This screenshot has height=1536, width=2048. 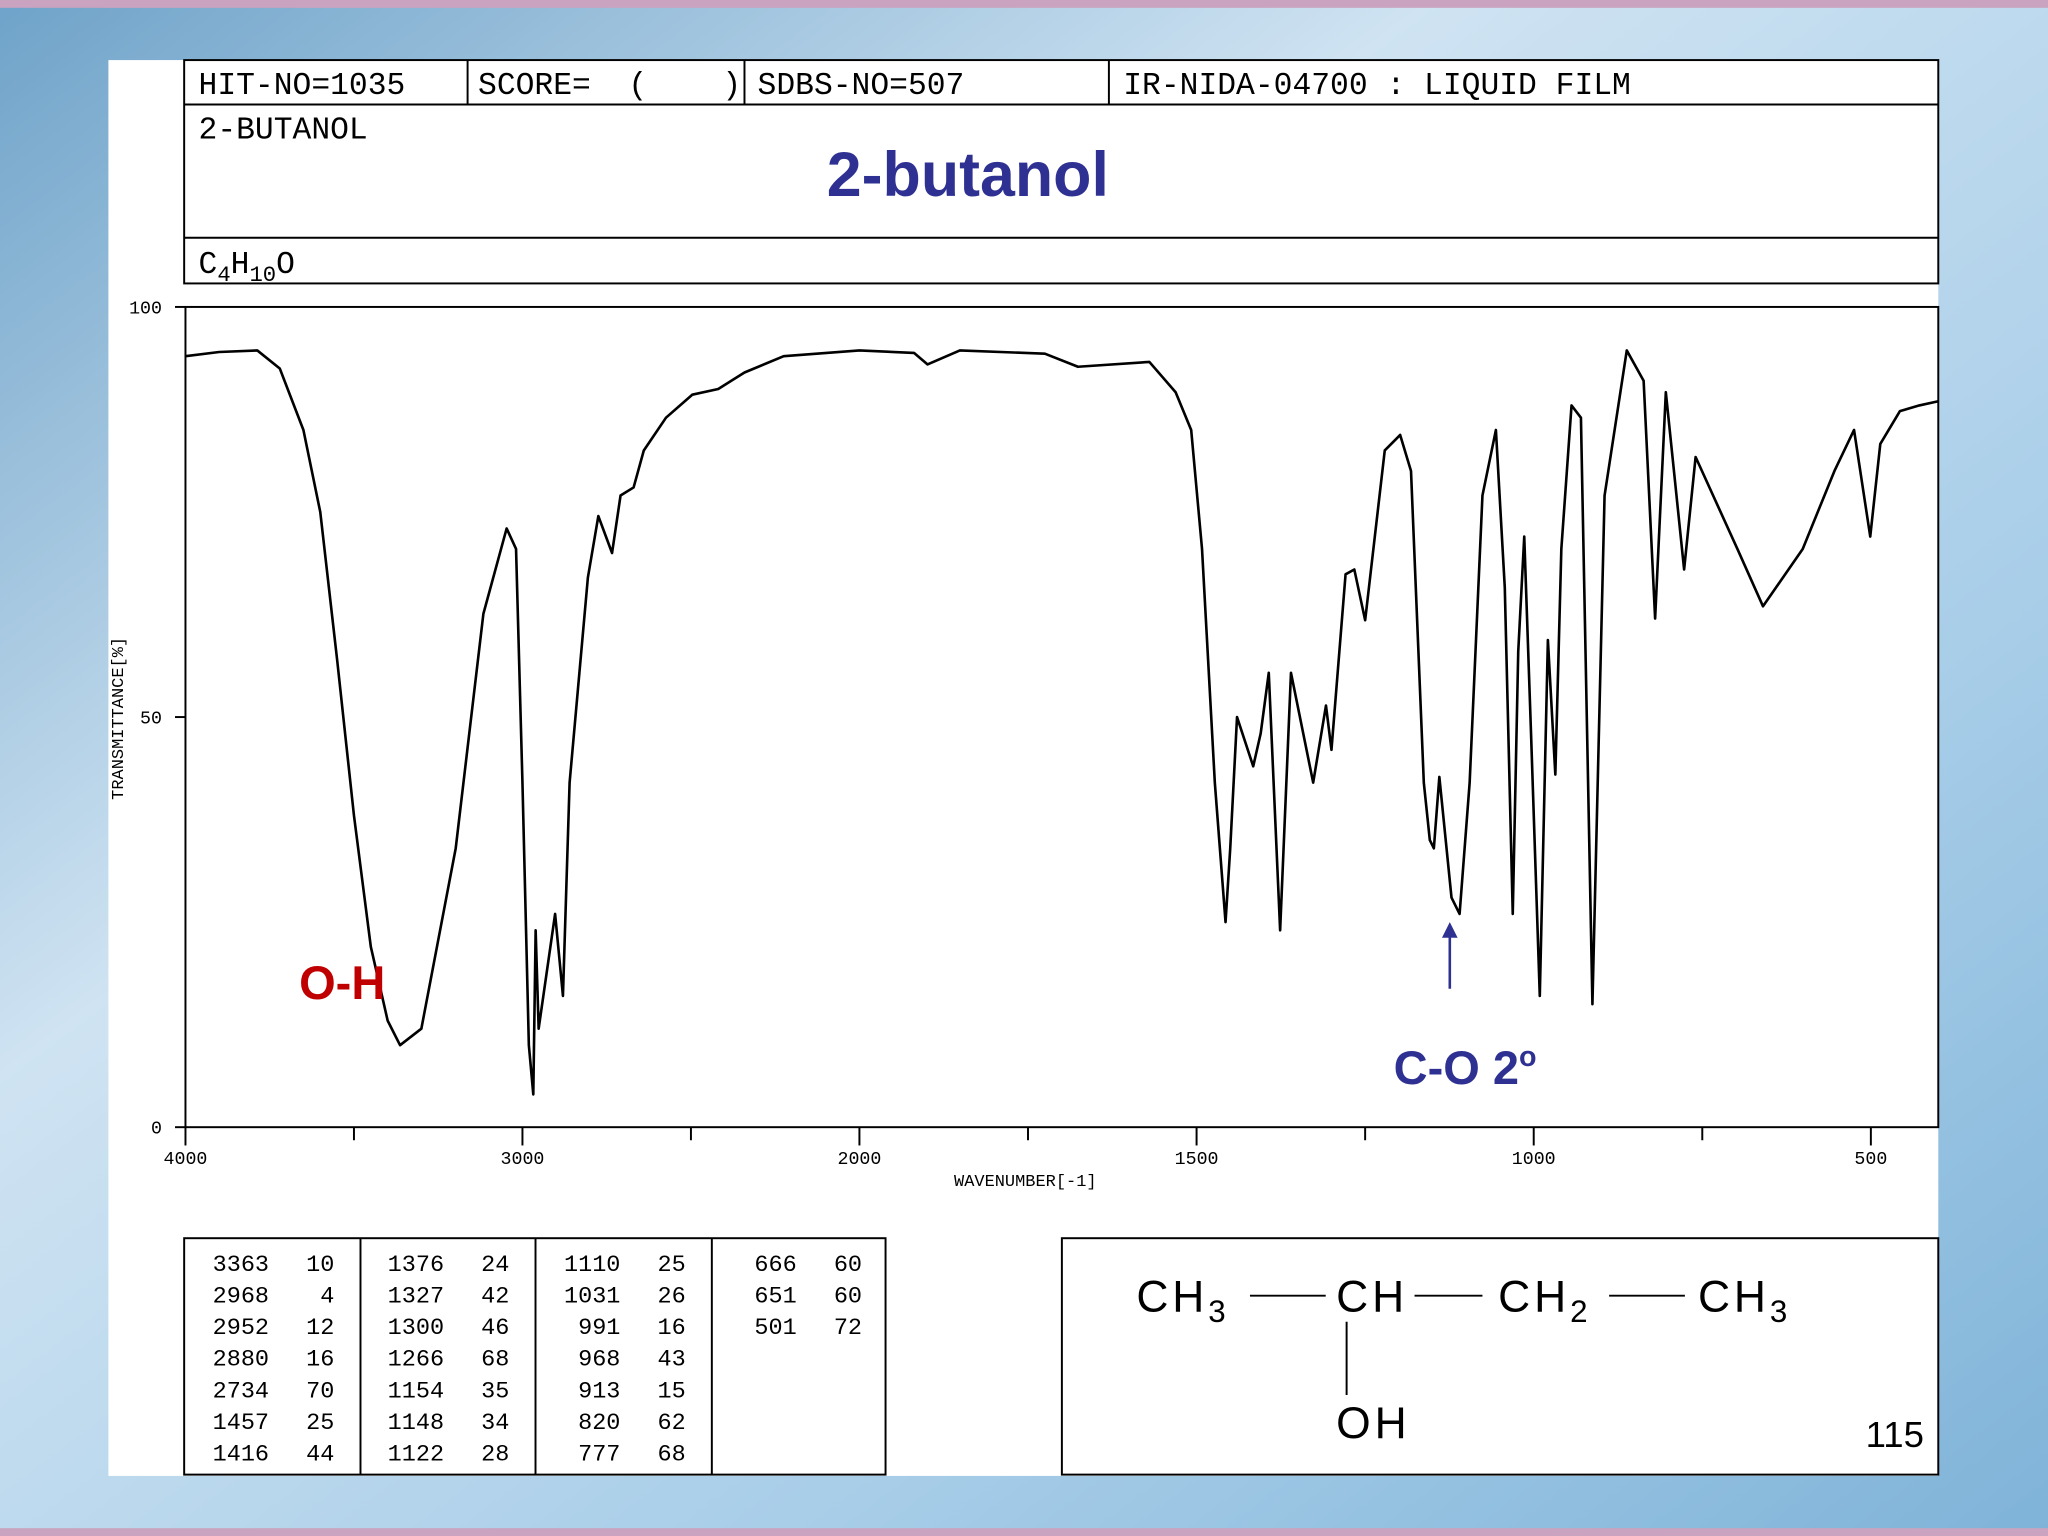 I want to click on peak-wavenumber: 991, so click(x=599, y=1328).